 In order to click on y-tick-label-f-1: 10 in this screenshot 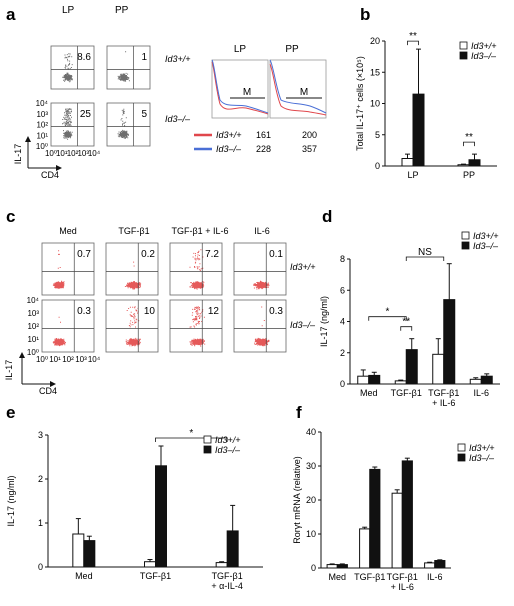, I will do `click(311, 534)`.